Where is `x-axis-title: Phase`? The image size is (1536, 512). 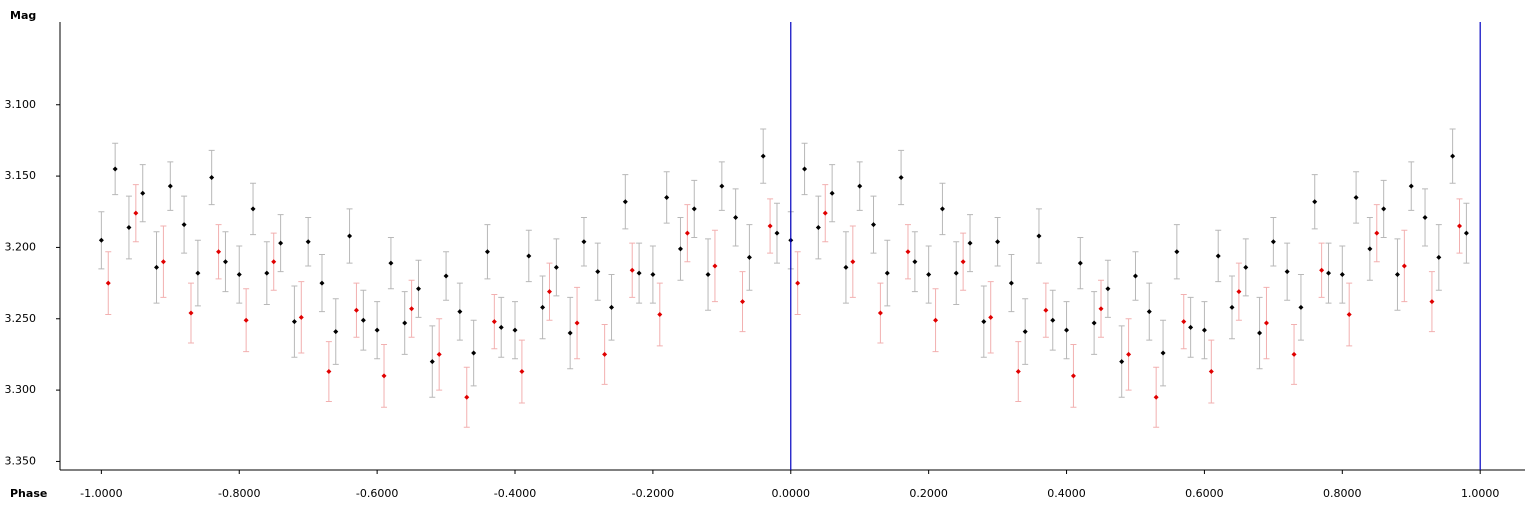 x-axis-title: Phase is located at coordinates (28, 493).